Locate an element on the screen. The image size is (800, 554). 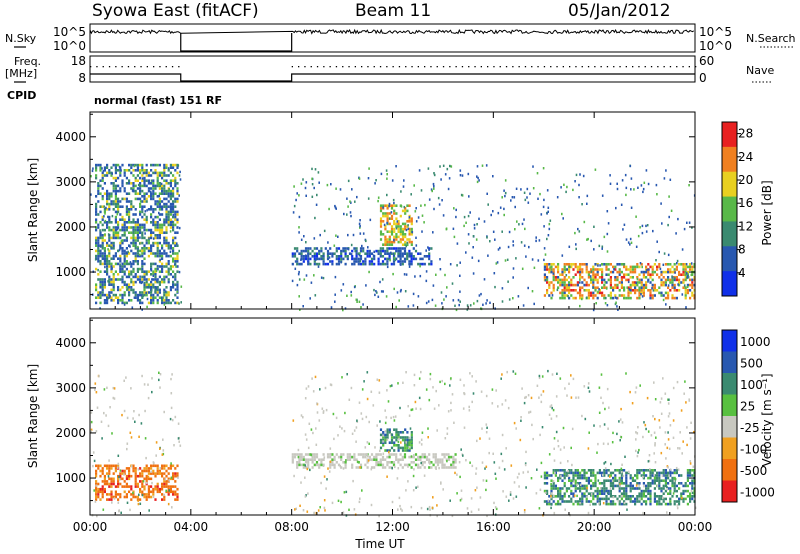
velocity-colorbar-tick-label: -1000 is located at coordinates (757, 492).